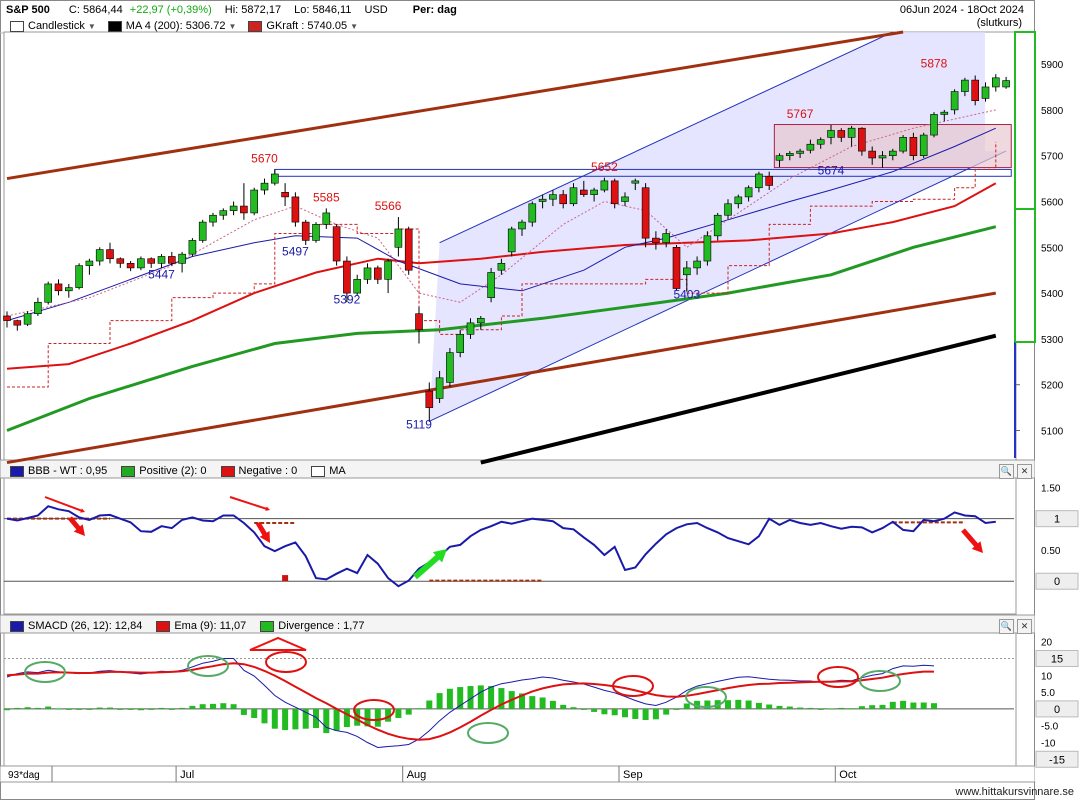 This screenshot has width=1080, height=805. Describe the element at coordinates (1057, 520) in the screenshot. I see `bbb-boxed-tick-label: 1` at that location.